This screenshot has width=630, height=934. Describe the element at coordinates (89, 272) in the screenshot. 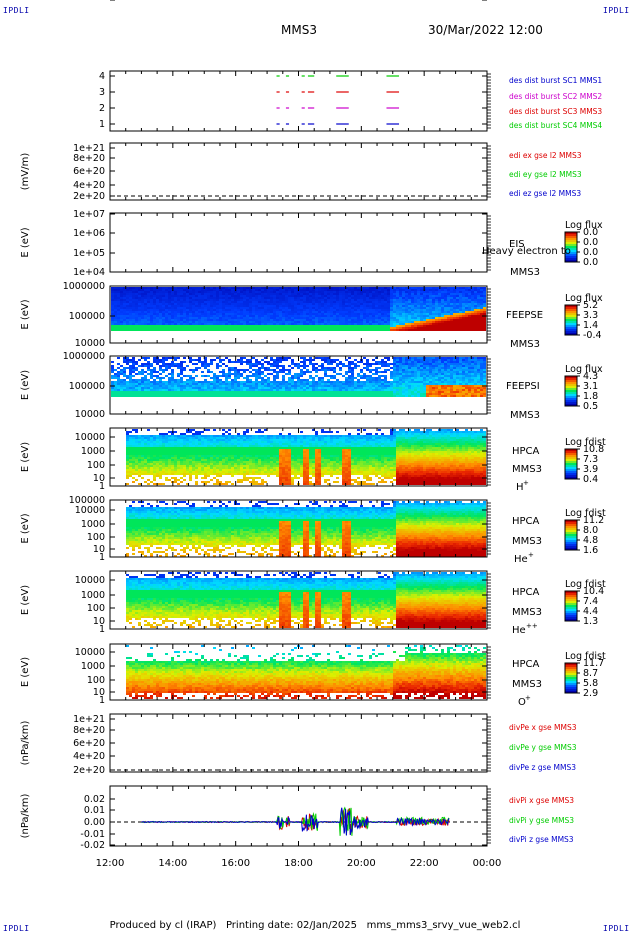

I see `ytick-label-eis-3: 1e+04` at that location.